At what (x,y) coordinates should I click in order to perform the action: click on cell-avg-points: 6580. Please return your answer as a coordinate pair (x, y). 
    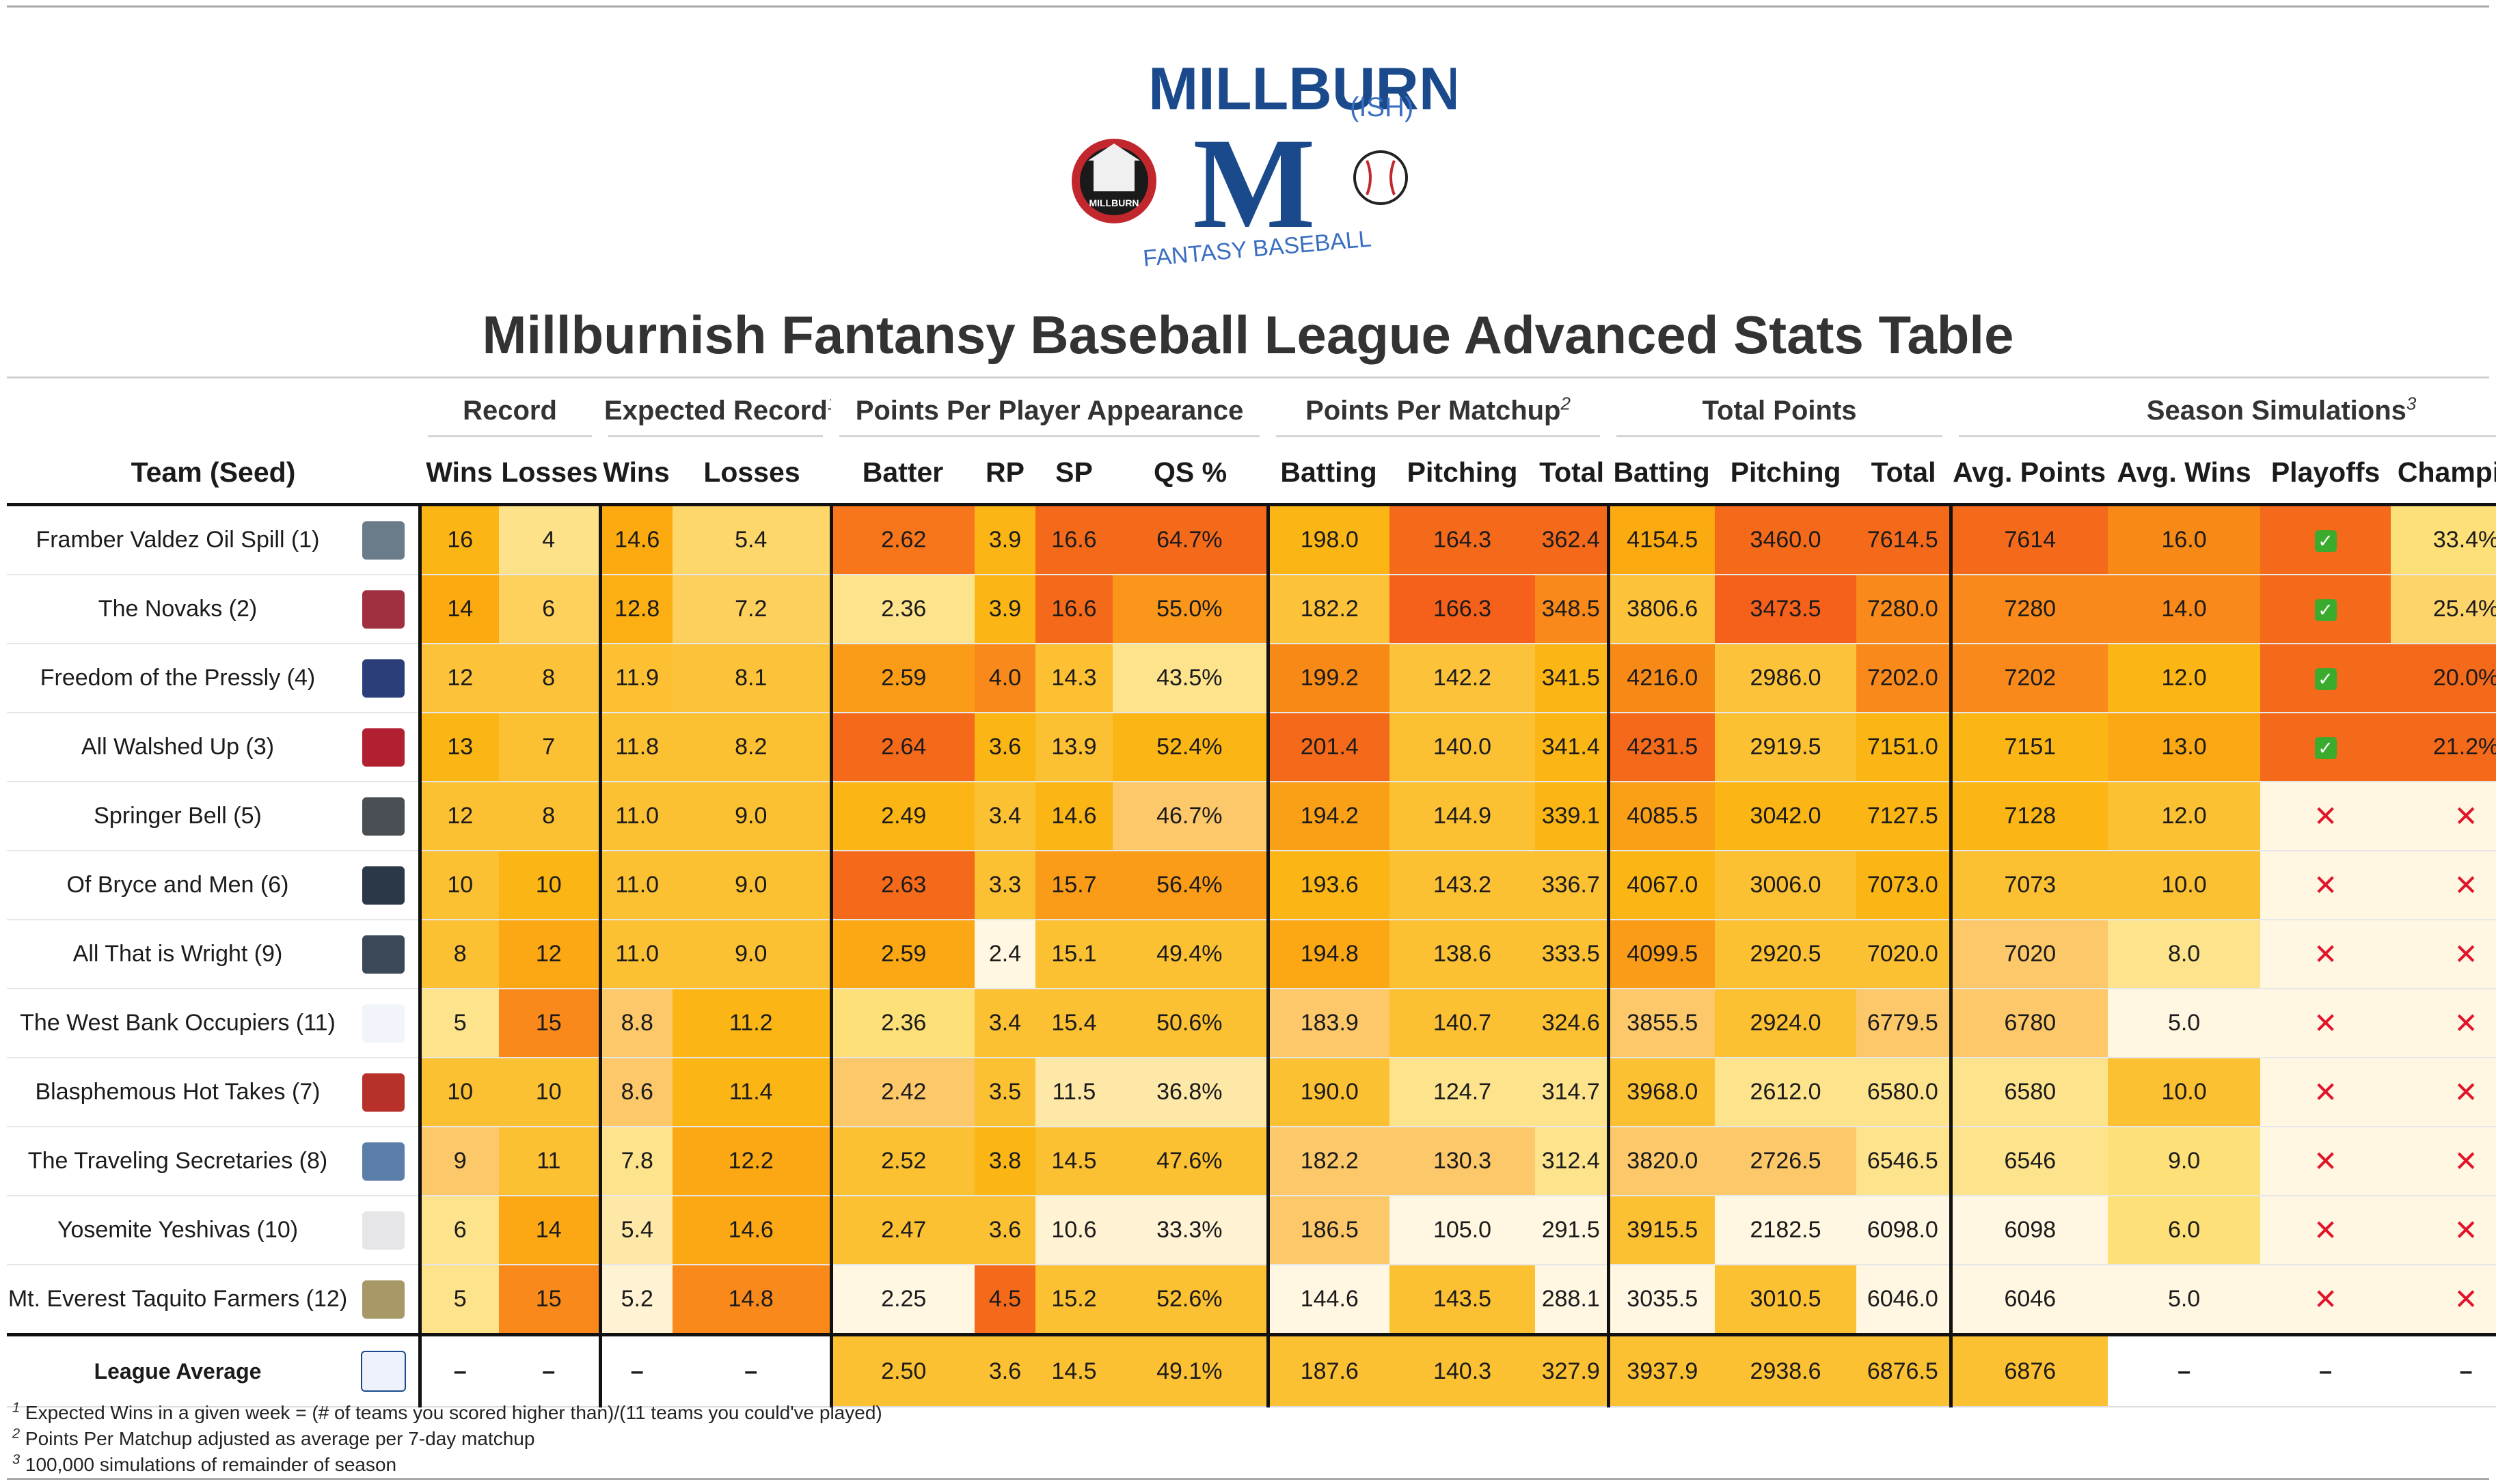
    Looking at the image, I should click on (2028, 1092).